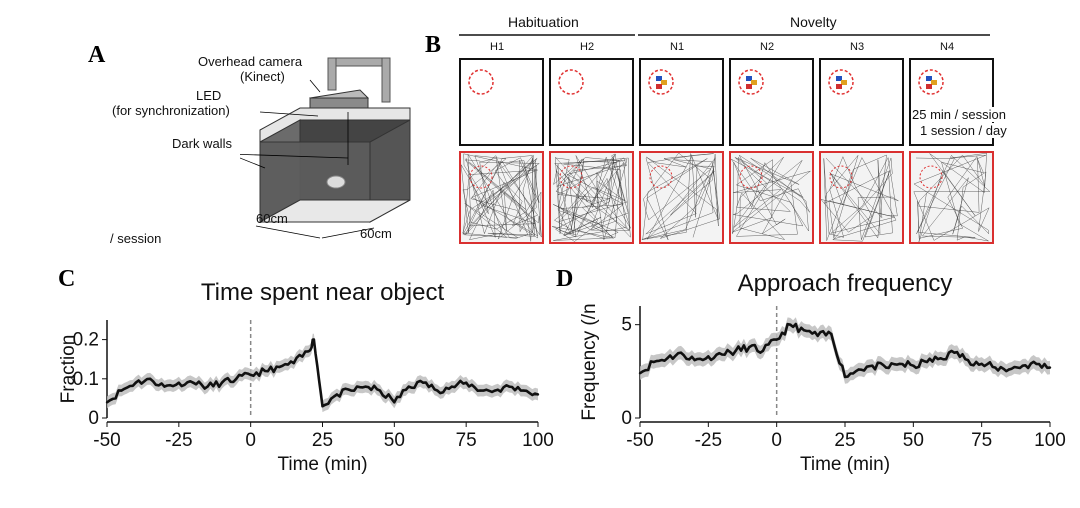 The image size is (1080, 508). Describe the element at coordinates (813, 22) in the screenshot. I see `novelty-label: Novelty` at that location.